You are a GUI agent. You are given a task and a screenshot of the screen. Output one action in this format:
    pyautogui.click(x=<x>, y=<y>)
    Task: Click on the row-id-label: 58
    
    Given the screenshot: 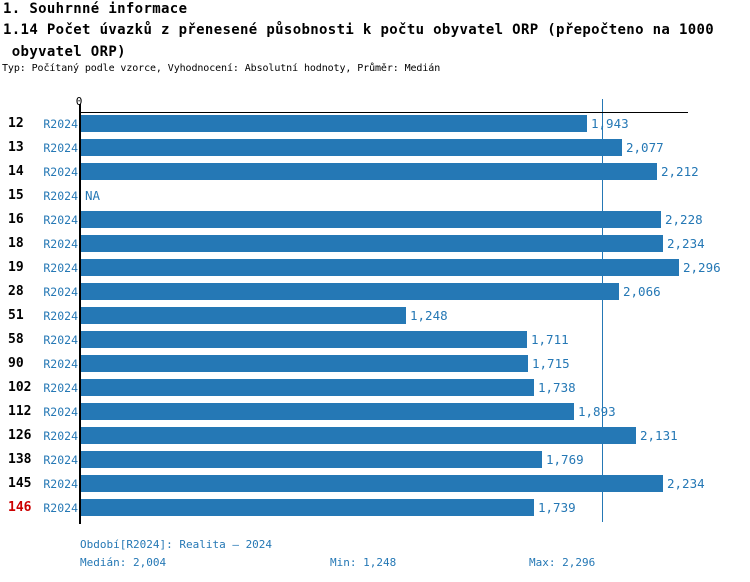 What is the action you would take?
    pyautogui.click(x=16, y=339)
    